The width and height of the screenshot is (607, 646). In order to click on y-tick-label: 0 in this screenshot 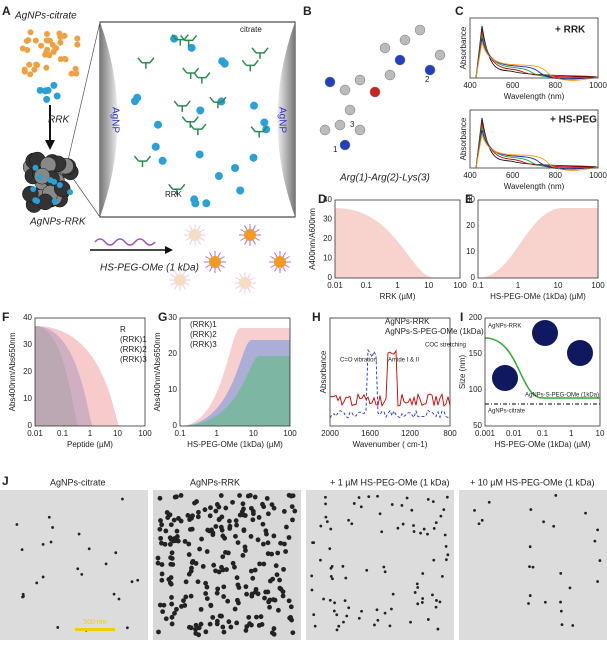, I will do `click(30, 425)`.